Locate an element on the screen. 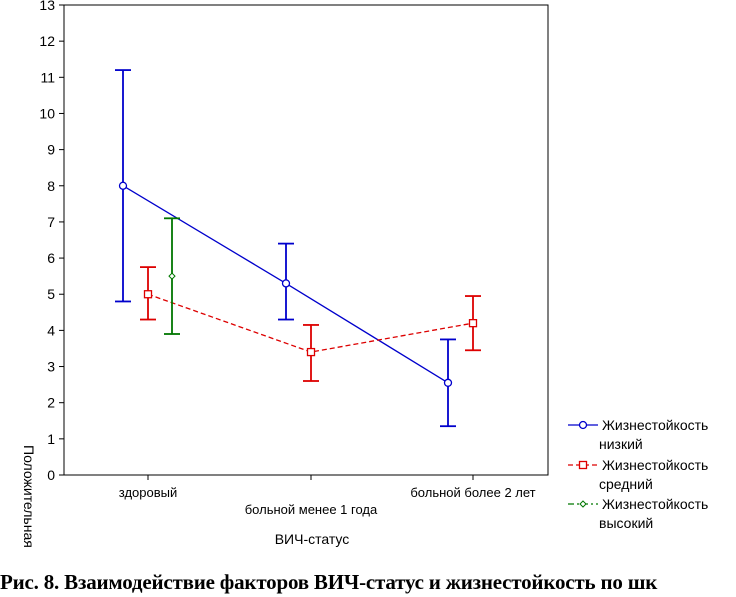 The image size is (736, 597). y-tick-label: 4 is located at coordinates (51, 330).